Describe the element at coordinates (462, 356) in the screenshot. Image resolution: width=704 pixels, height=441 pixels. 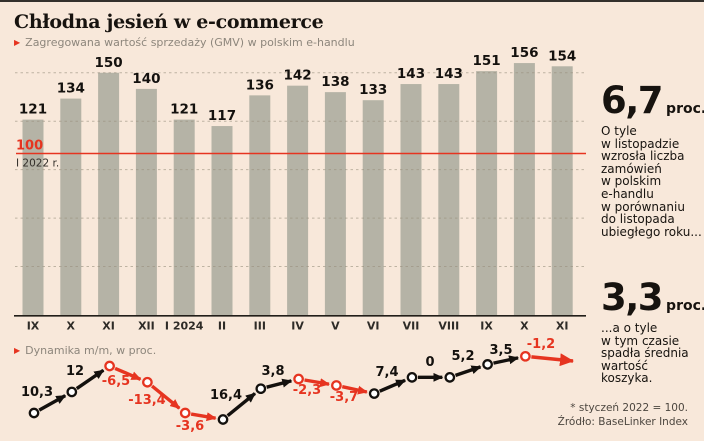
I see `change-value-label: 5,2` at that location.